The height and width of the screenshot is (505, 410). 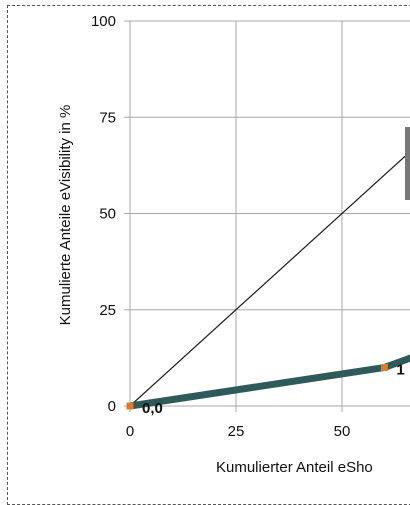 I want to click on x-axis-title: Kumulierter Anteil eSho, so click(x=294, y=467).